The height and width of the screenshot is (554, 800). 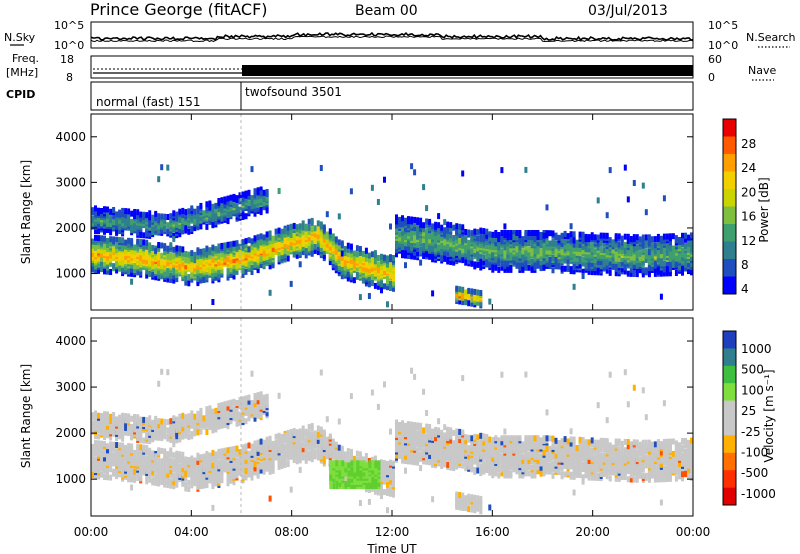 What do you see at coordinates (748, 192) in the screenshot?
I see `power-colorbar-tick: 20` at bounding box center [748, 192].